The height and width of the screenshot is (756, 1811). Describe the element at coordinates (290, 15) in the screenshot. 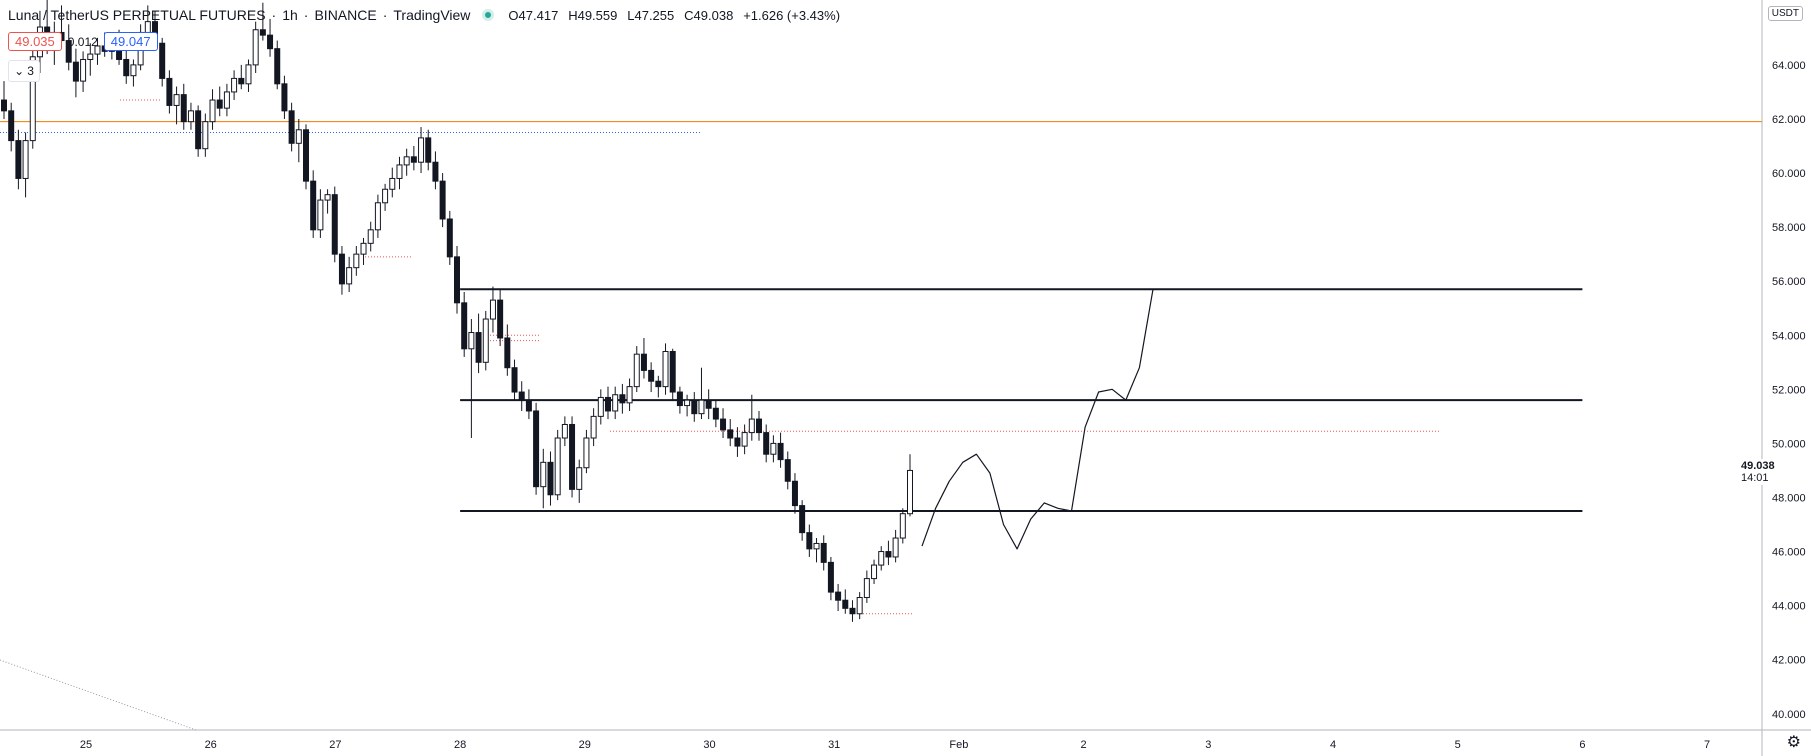

I see `interval-label: 1h` at that location.